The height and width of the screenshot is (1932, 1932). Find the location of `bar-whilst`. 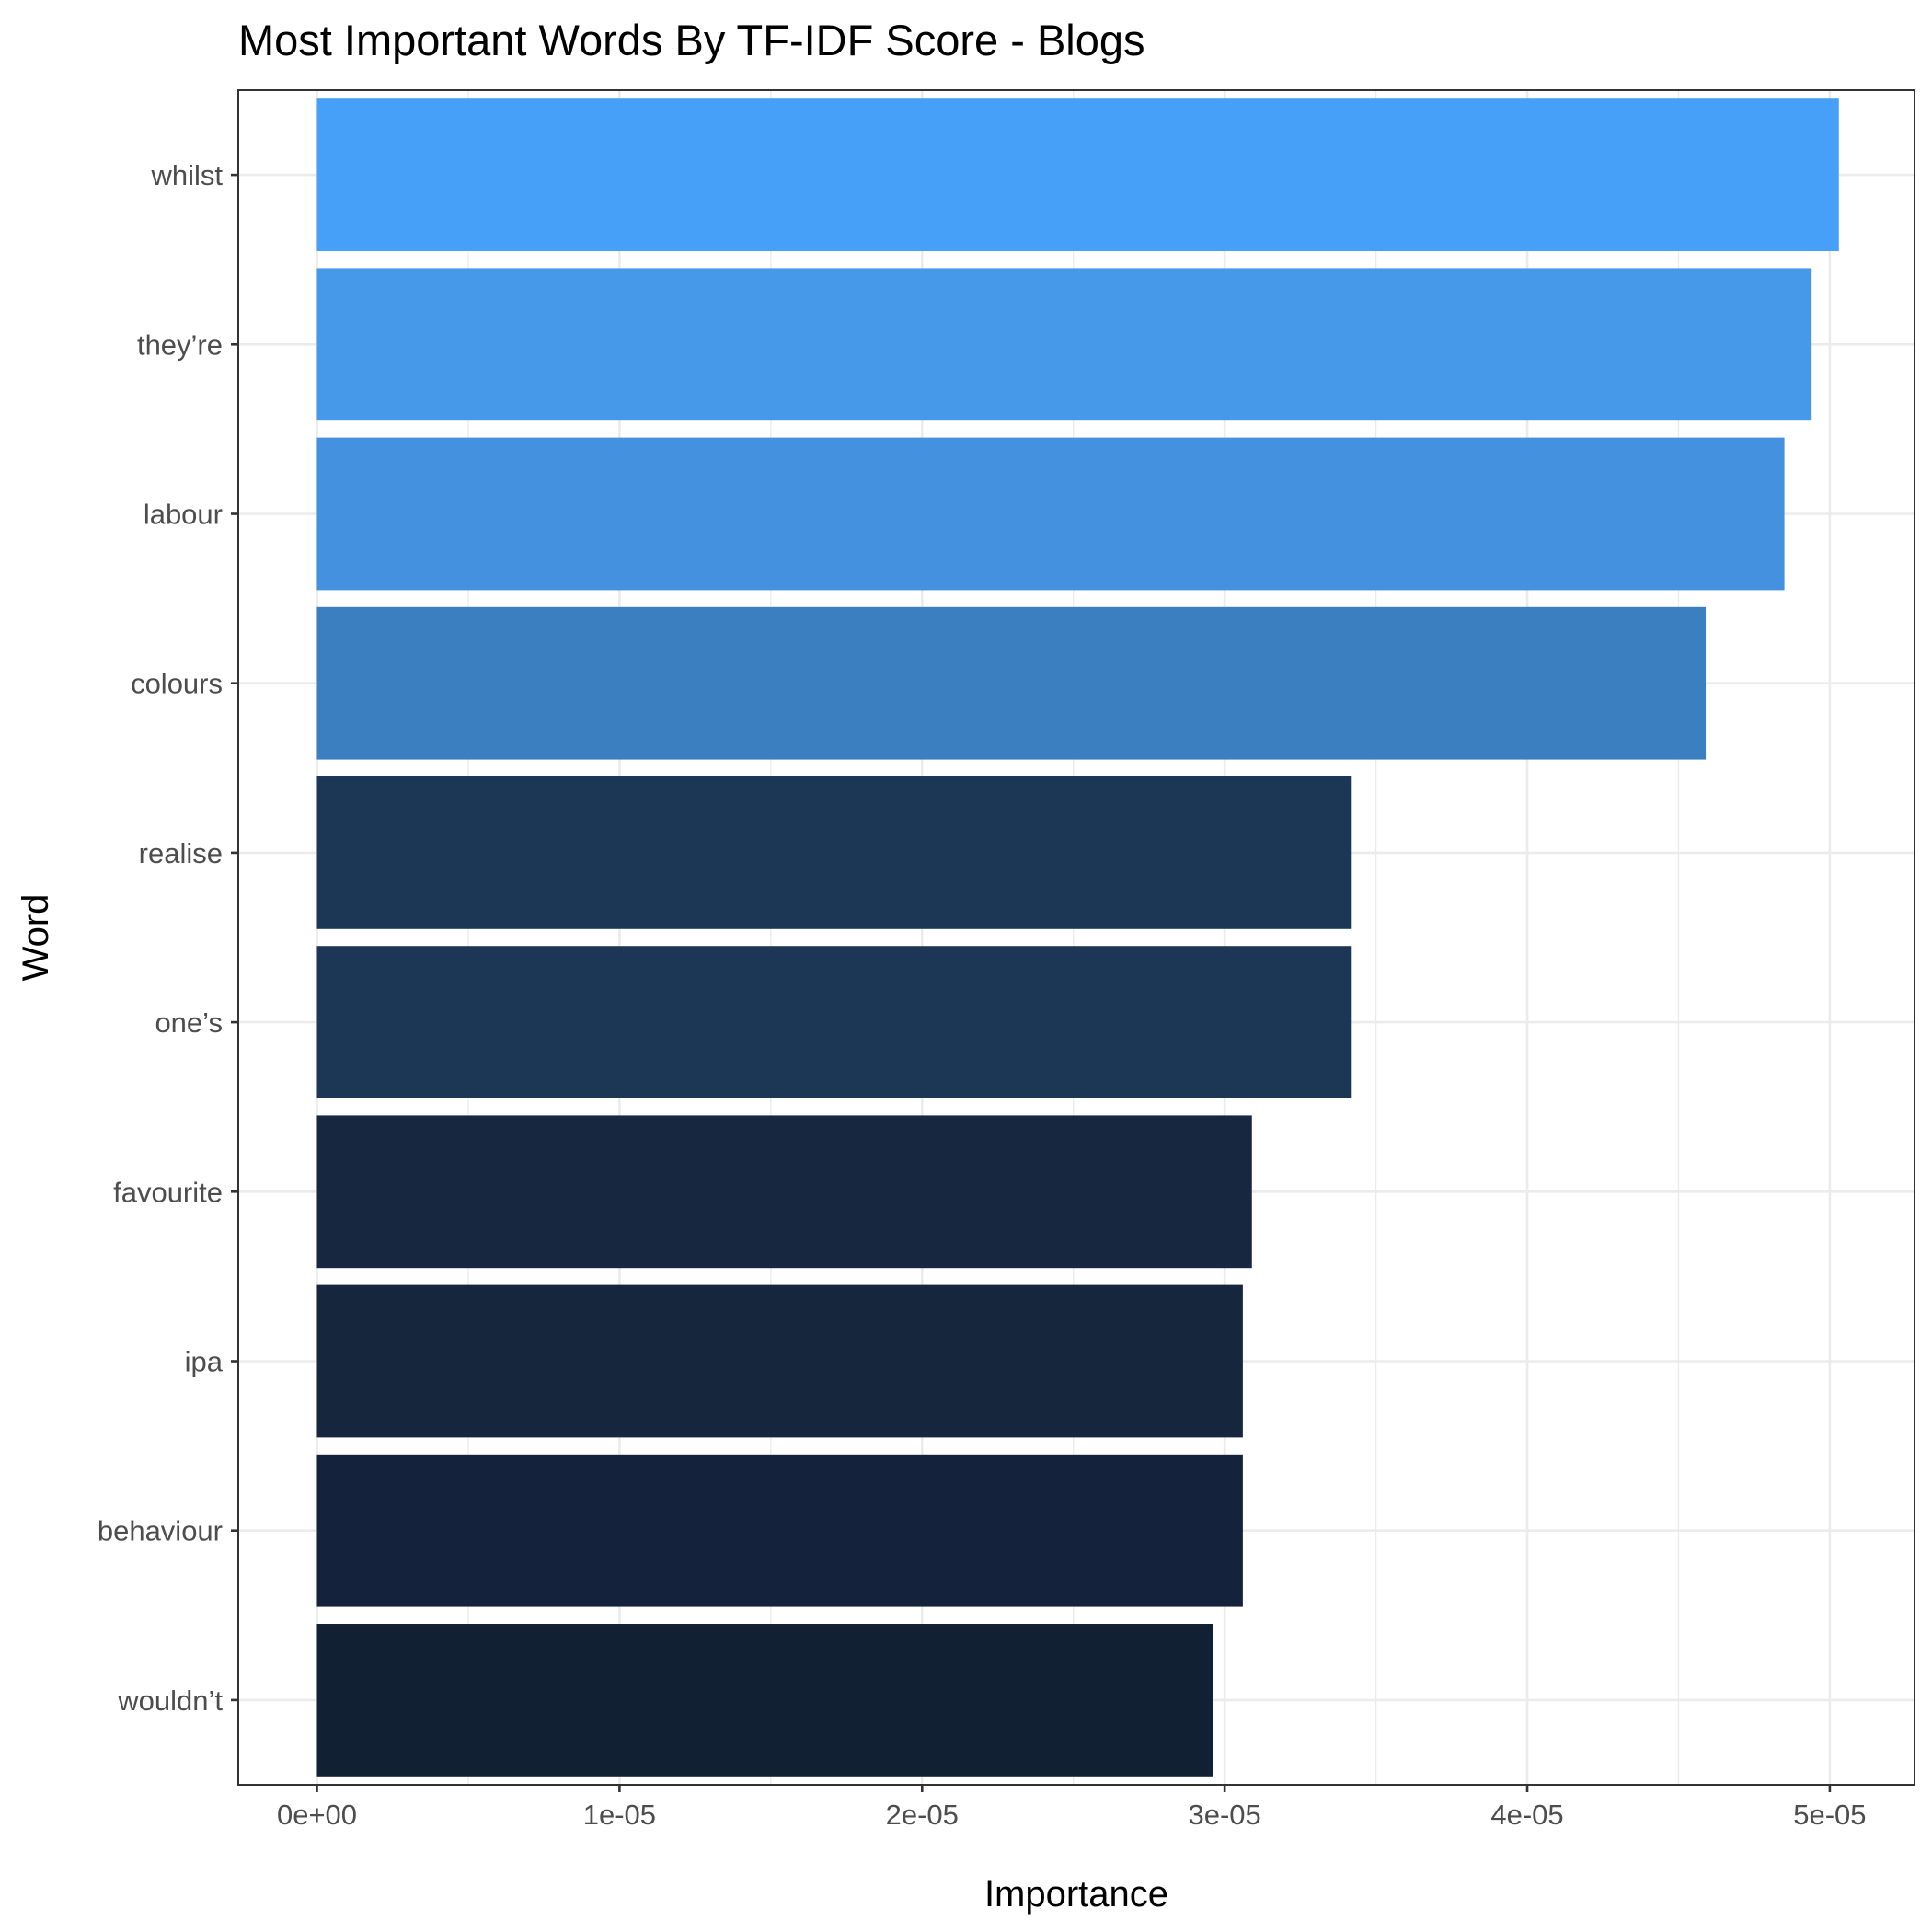

bar-whilst is located at coordinates (1077, 174).